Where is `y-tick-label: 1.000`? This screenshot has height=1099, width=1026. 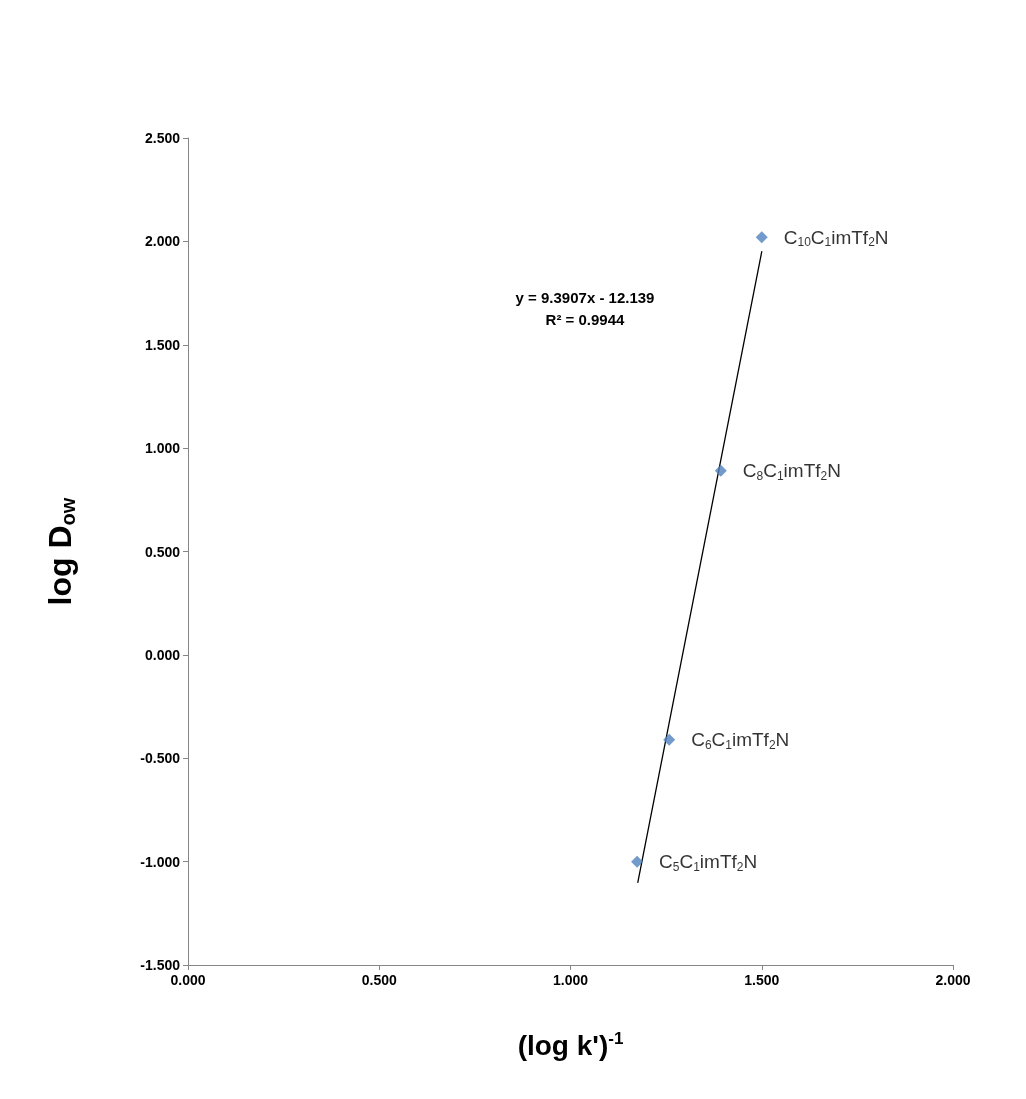
y-tick-label: 1.000 is located at coordinates (162, 448).